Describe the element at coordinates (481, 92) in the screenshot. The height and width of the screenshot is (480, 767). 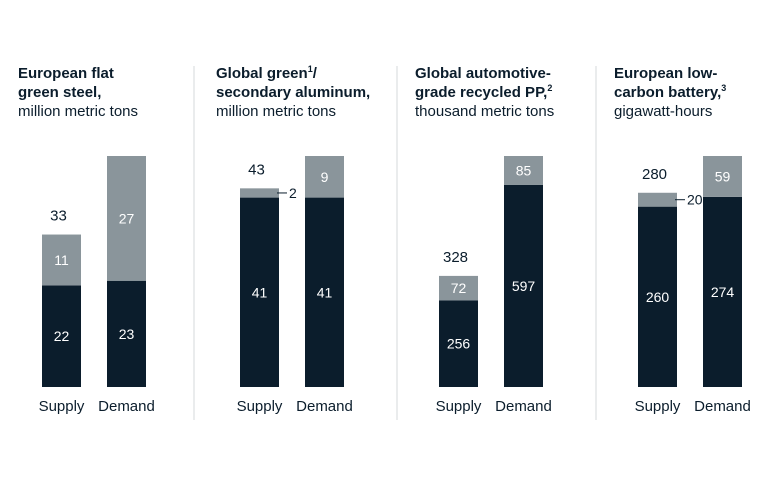
I see `chart-title-text: grade recycled PP,` at that location.